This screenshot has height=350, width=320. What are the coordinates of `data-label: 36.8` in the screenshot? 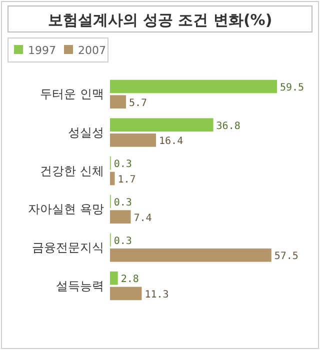 It's located at (228, 126).